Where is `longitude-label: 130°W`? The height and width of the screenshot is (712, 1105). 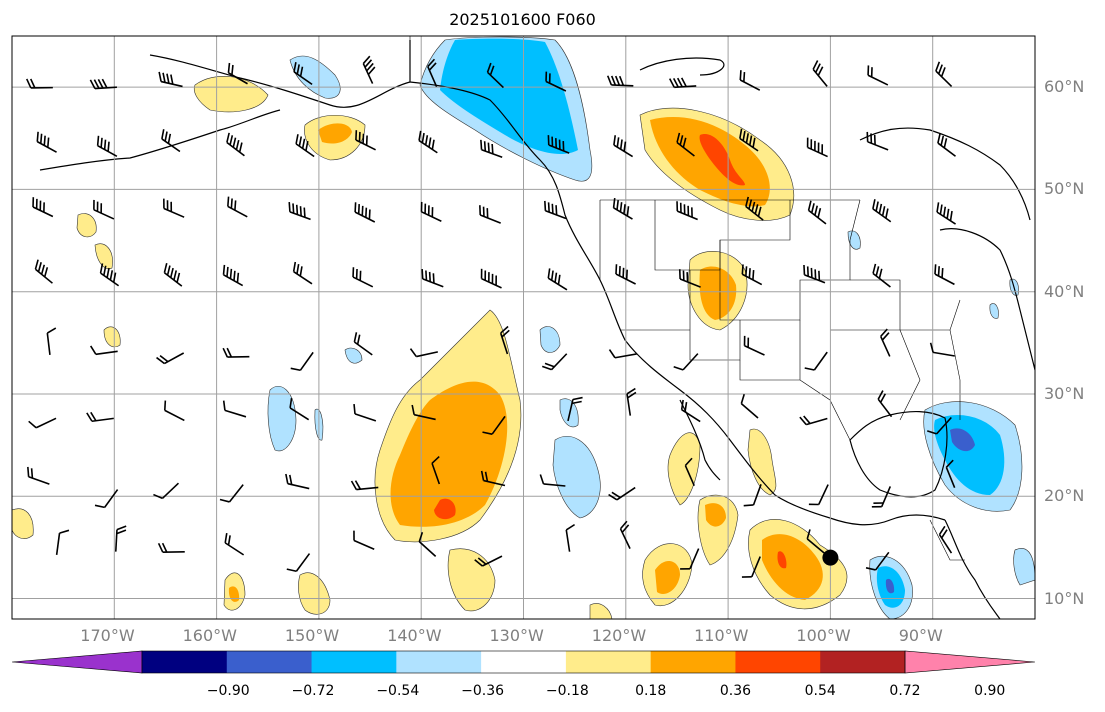 longitude-label: 130°W is located at coordinates (516, 635).